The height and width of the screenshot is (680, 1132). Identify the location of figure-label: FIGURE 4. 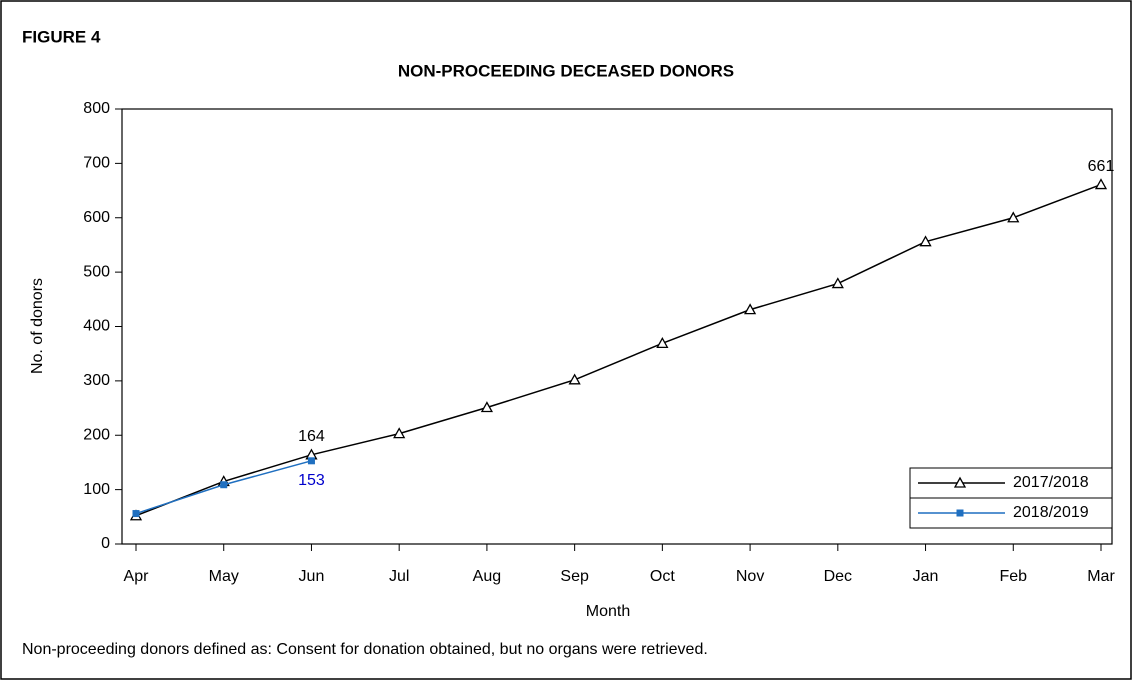
(61, 36).